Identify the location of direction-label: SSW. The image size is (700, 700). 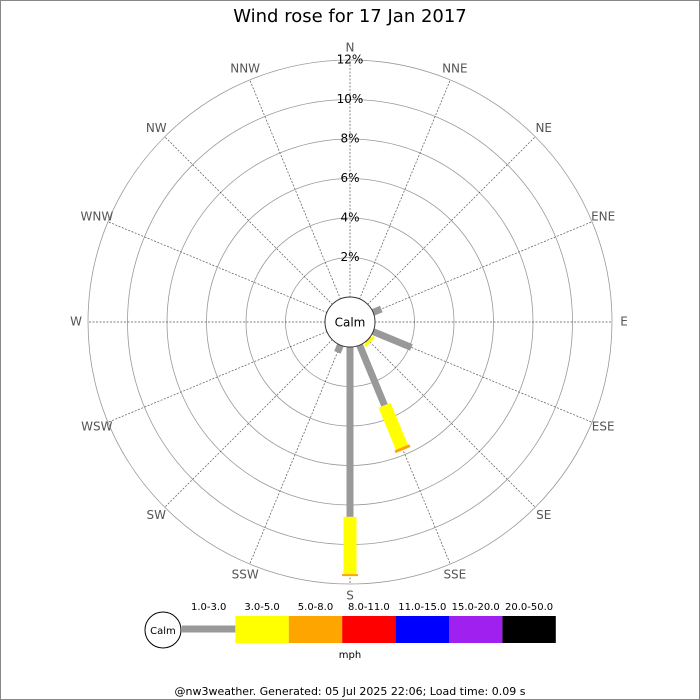
(245, 575).